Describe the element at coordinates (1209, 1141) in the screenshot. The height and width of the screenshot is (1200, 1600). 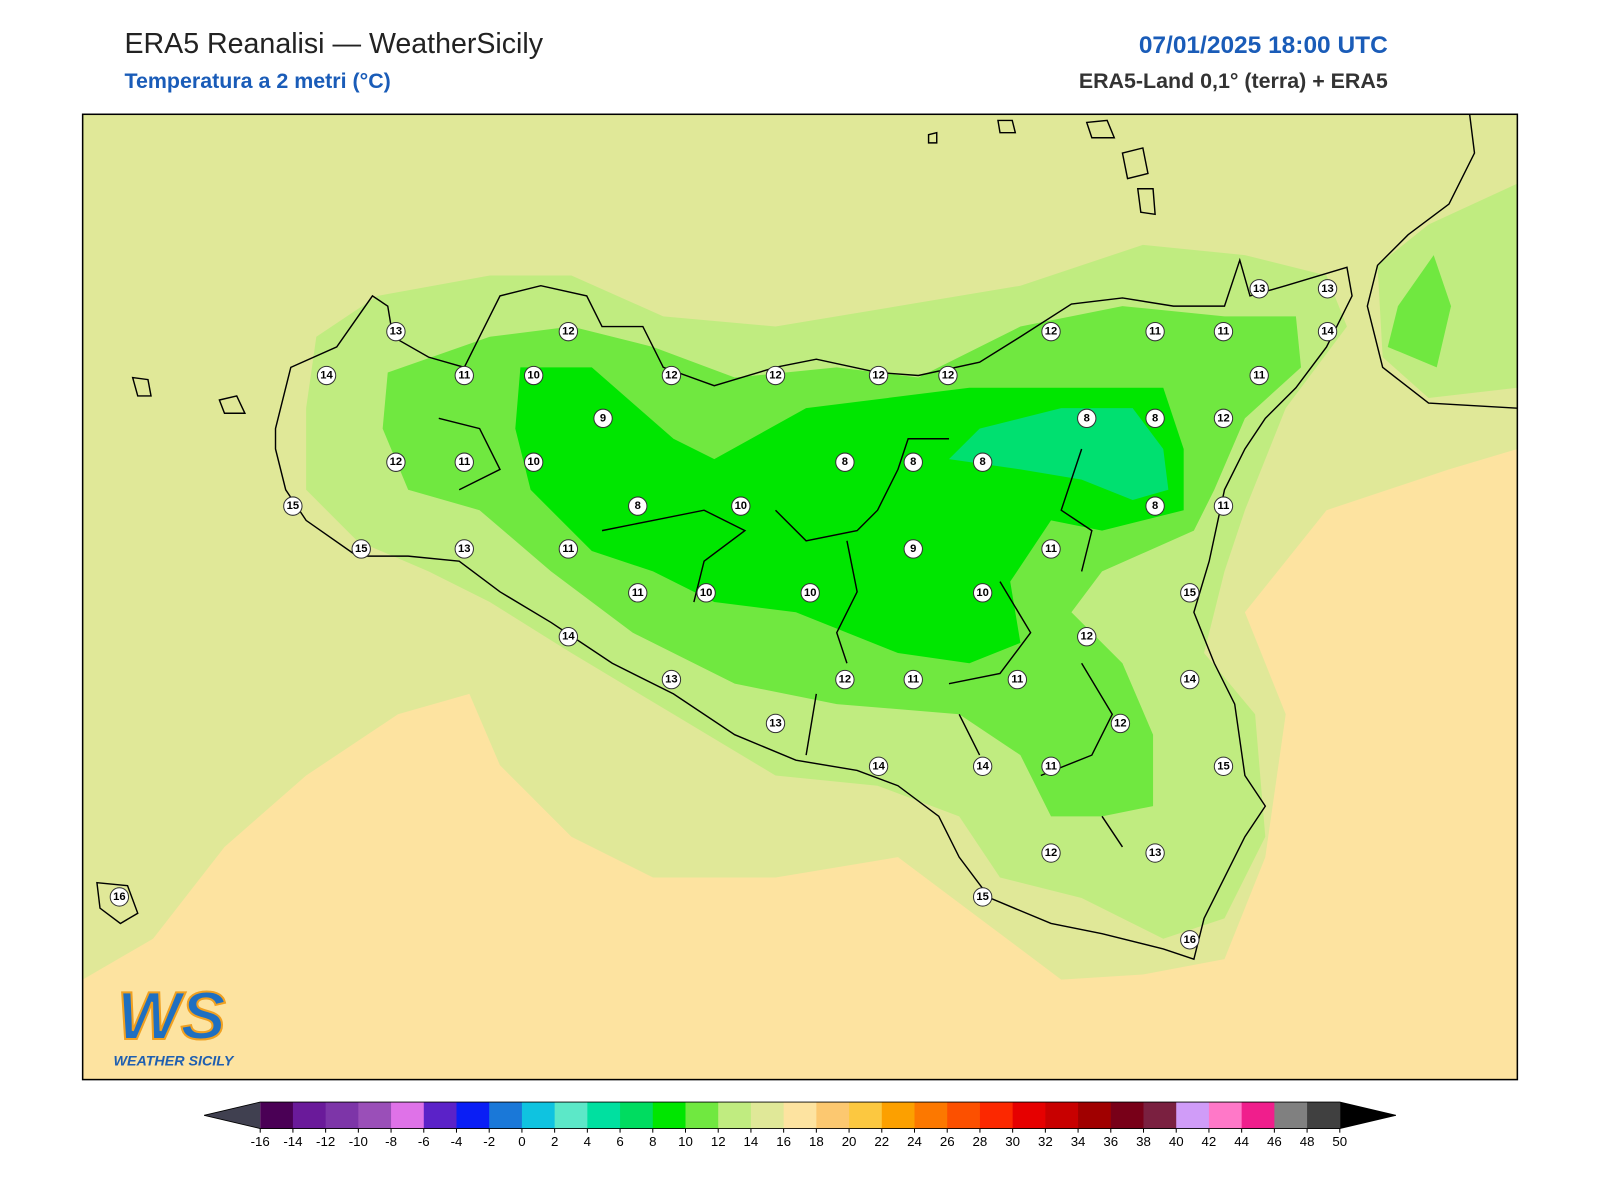
I see `colorbar-tick-label: 42` at that location.